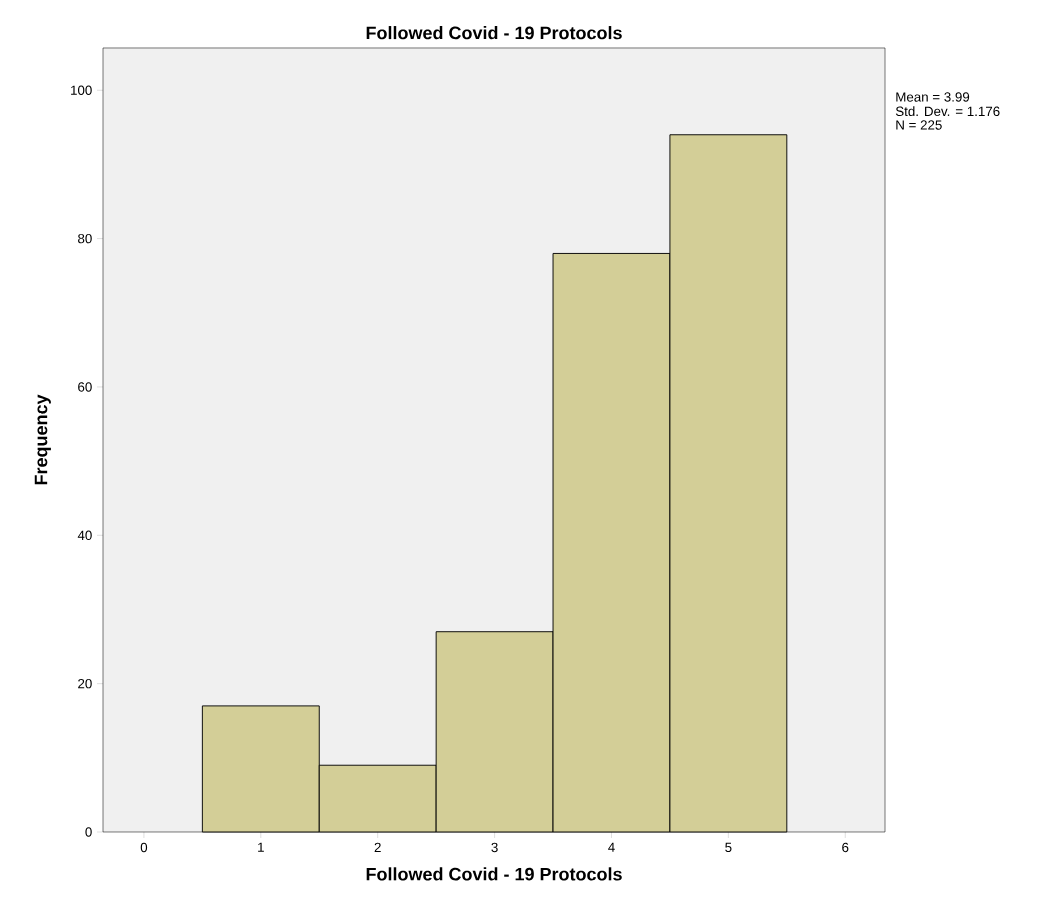  Describe the element at coordinates (919, 125) in the screenshot. I see `text: N = 225` at that location.